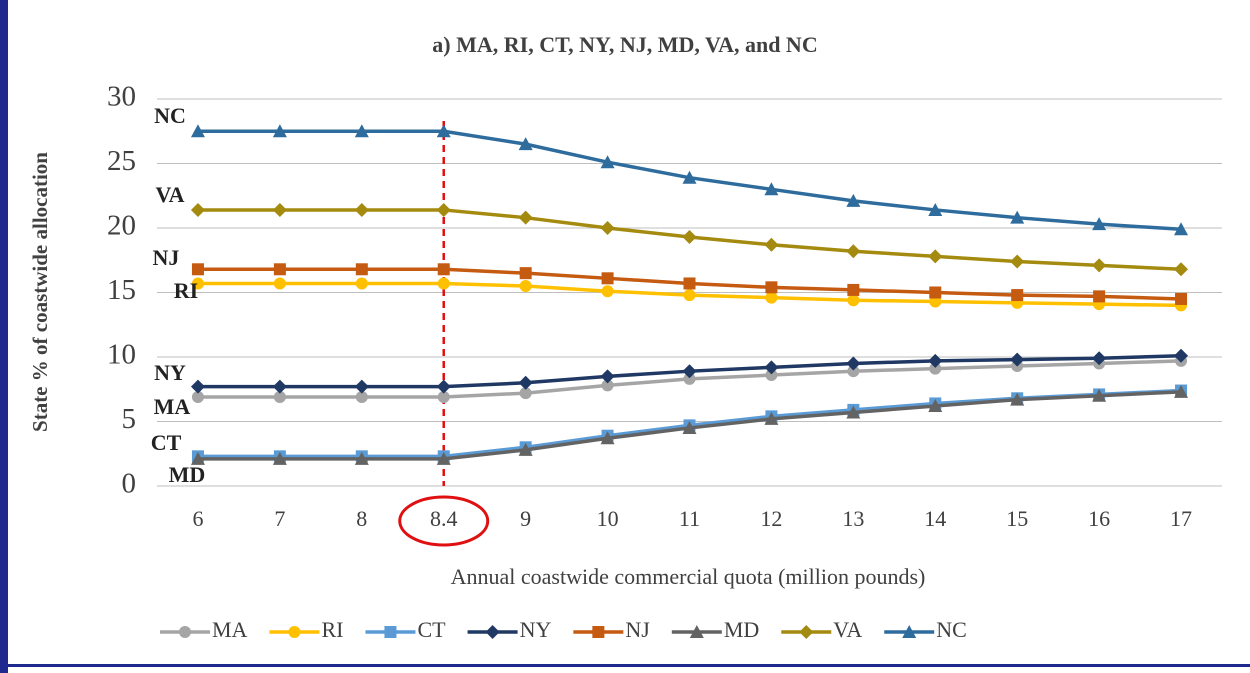  What do you see at coordinates (121, 290) in the screenshot?
I see `y-tick-label: 15` at bounding box center [121, 290].